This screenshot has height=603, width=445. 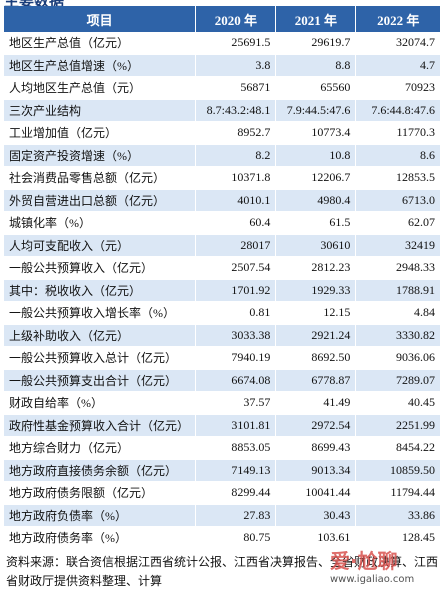 I want to click on cell-value: 3.8, so click(x=236, y=65).